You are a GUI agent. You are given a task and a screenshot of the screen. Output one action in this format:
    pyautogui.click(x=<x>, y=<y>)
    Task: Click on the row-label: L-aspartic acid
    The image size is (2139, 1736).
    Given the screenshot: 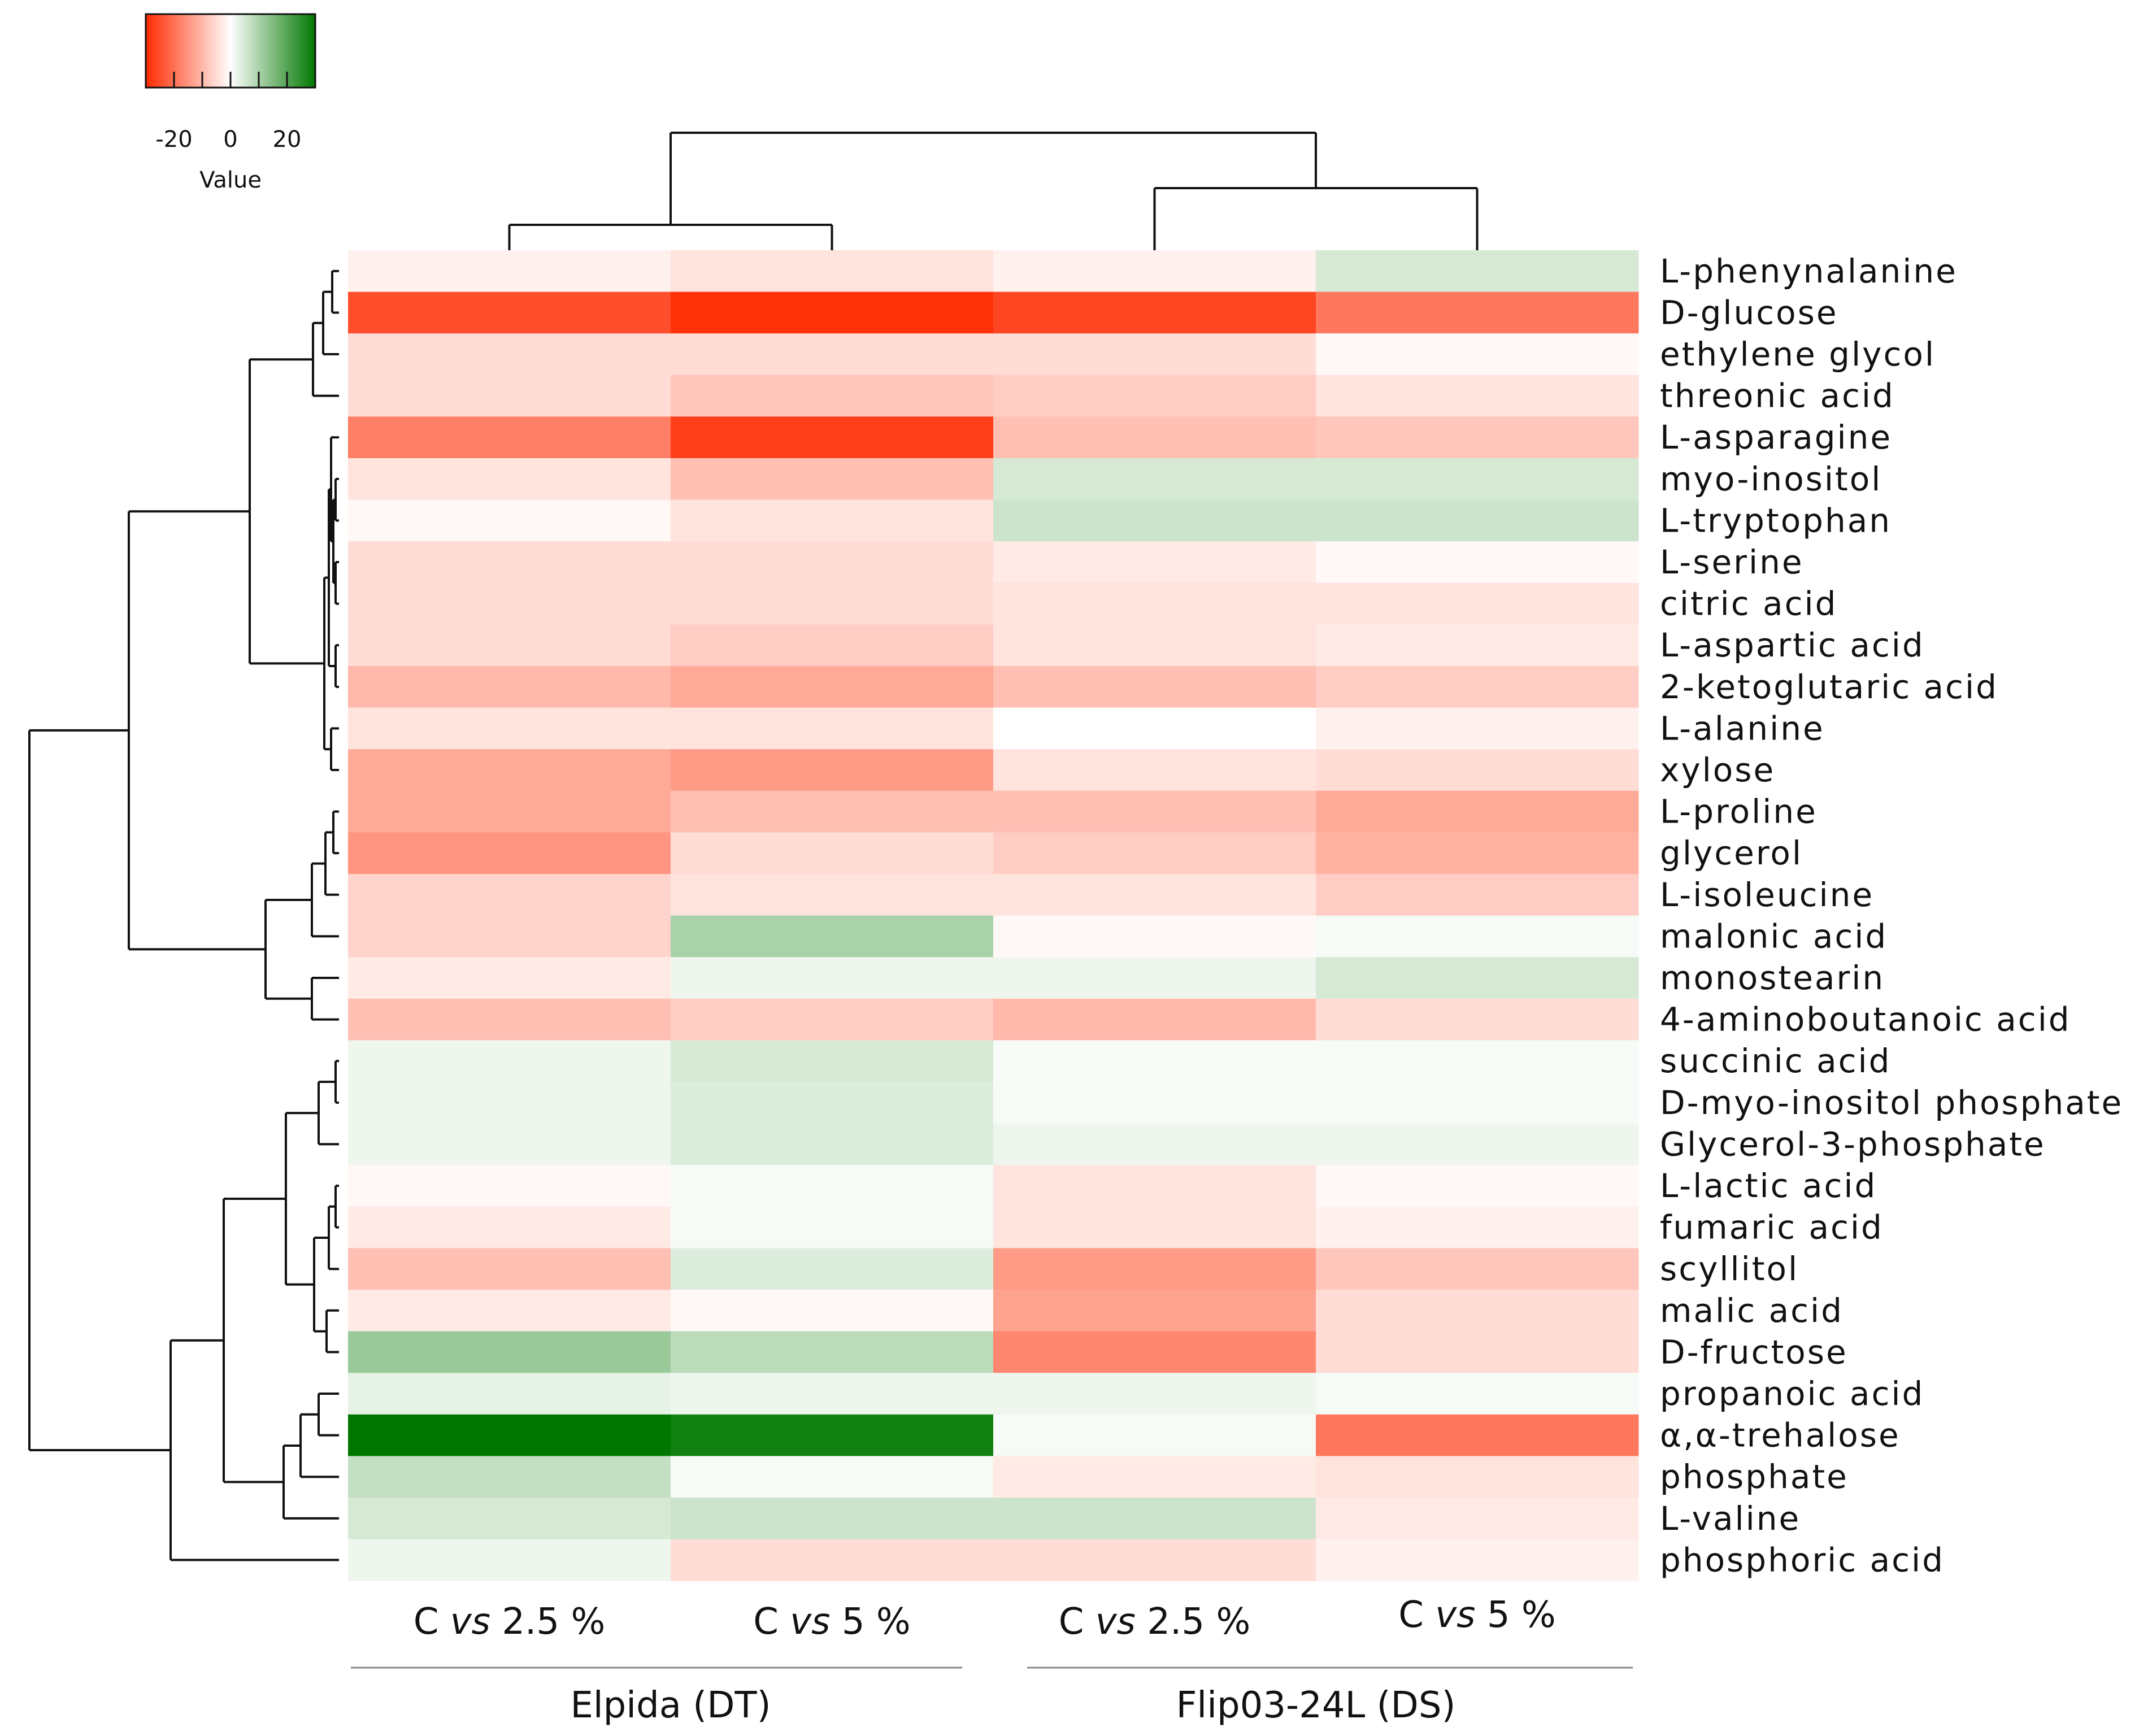 What is the action you would take?
    pyautogui.click(x=1792, y=645)
    